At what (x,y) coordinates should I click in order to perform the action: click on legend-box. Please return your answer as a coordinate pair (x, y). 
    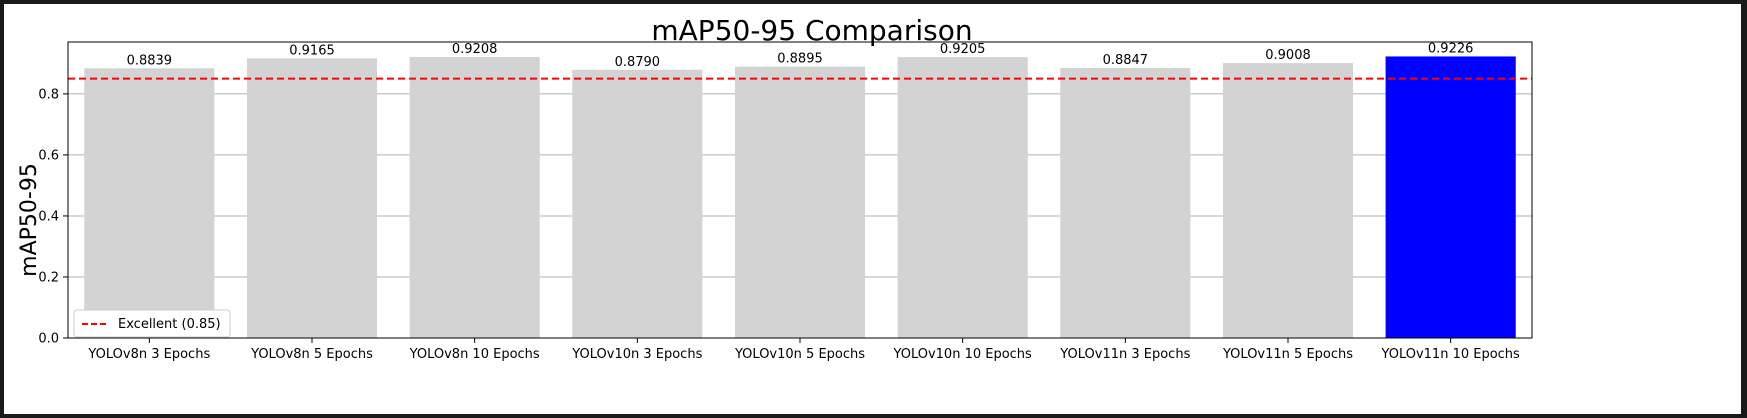
    Looking at the image, I should click on (152, 323).